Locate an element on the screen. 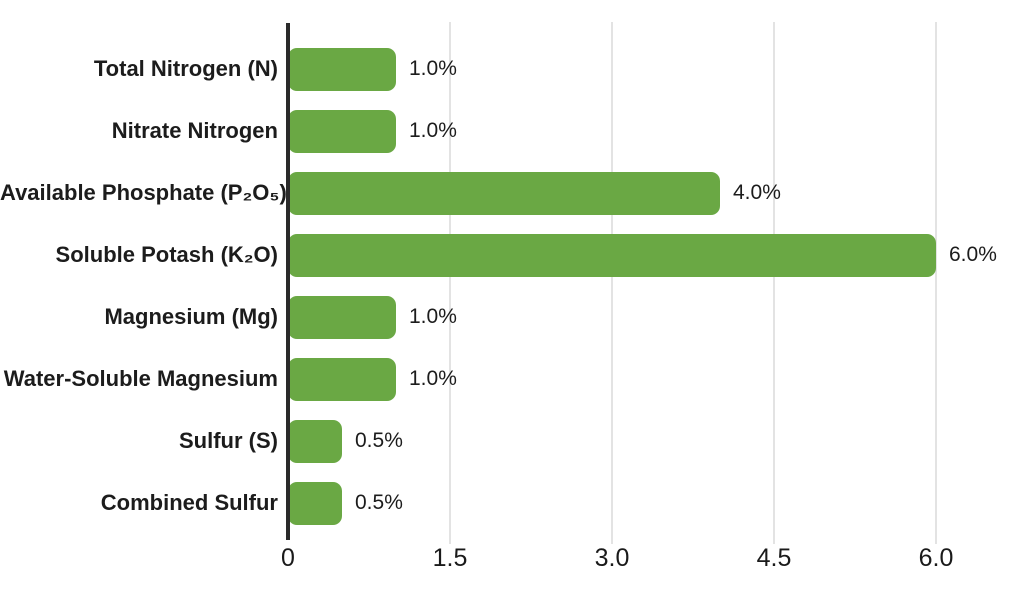 The image size is (1024, 604). x-tick-label: 1.5 is located at coordinates (450, 558).